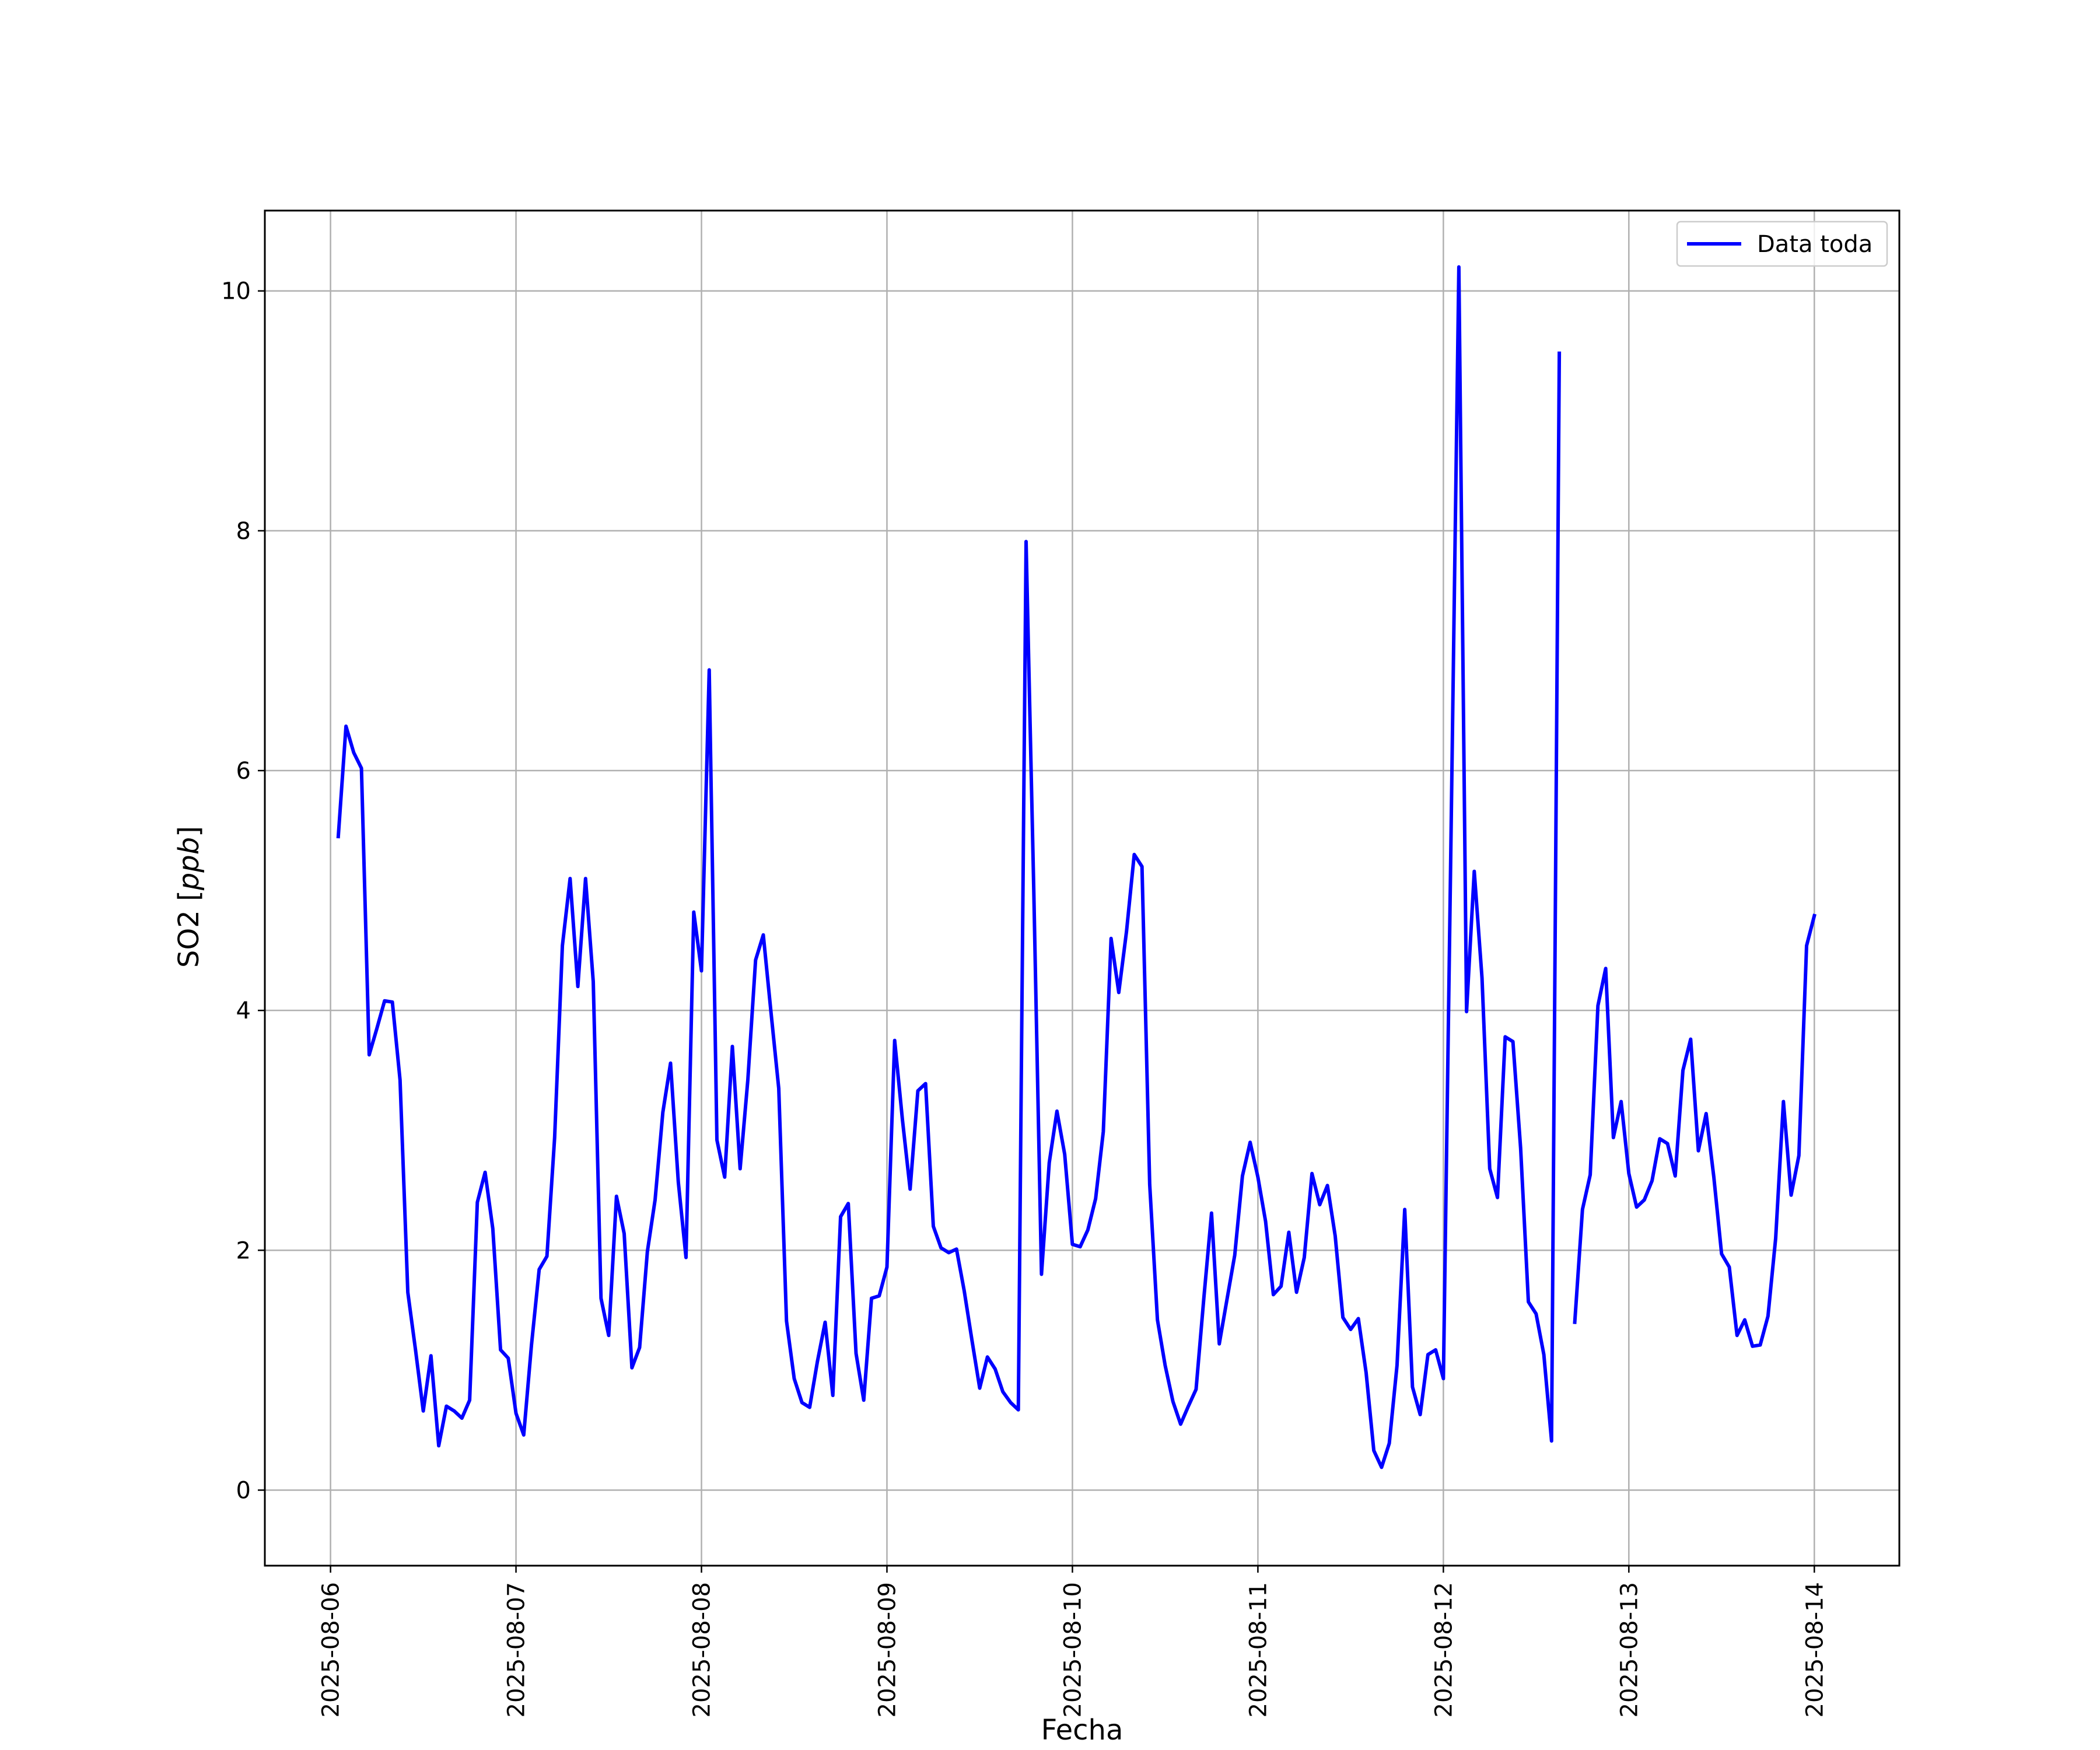  Describe the element at coordinates (516, 1650) in the screenshot. I see `x-tick-label: 2025-08-07` at that location.